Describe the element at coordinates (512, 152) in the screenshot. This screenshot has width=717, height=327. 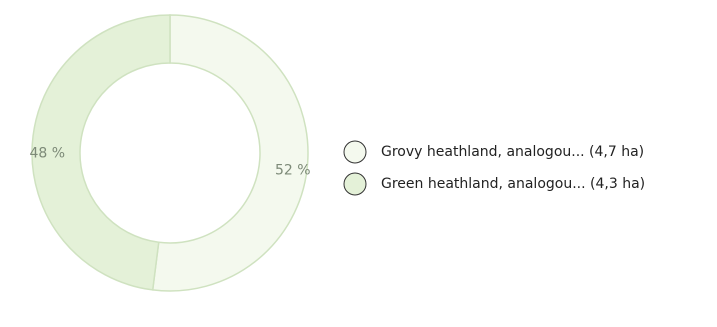
I see `legend-label: Grovy heathland, analogou... (4,7 ha)` at that location.